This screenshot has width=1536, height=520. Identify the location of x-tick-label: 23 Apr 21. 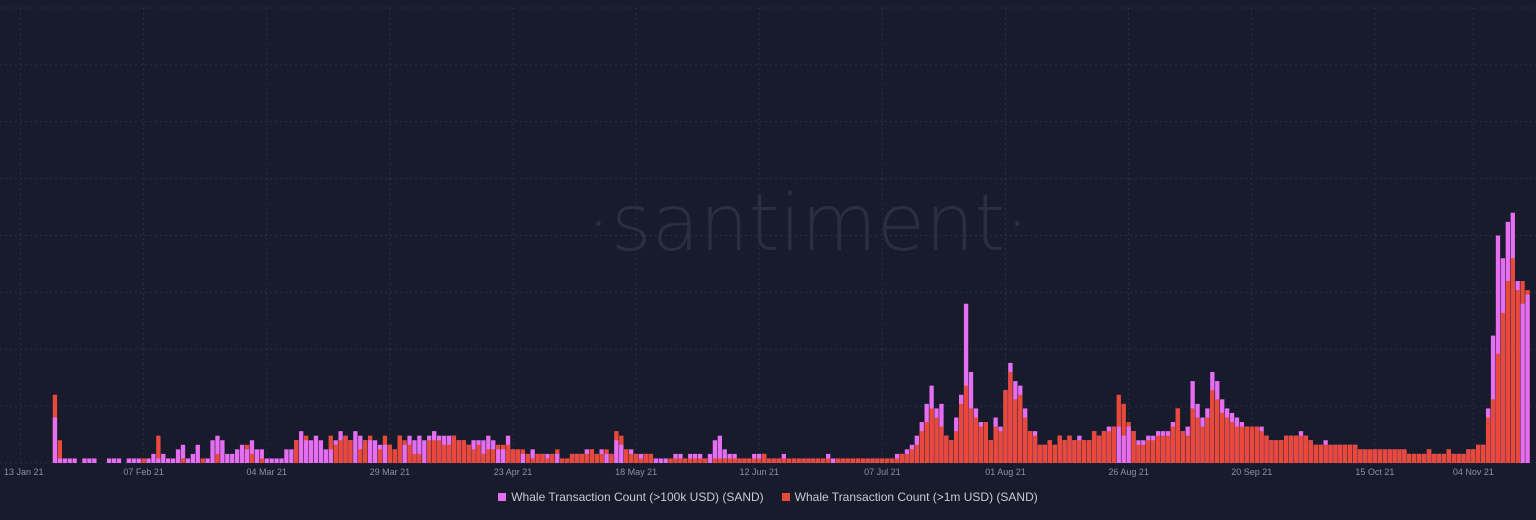
(513, 472).